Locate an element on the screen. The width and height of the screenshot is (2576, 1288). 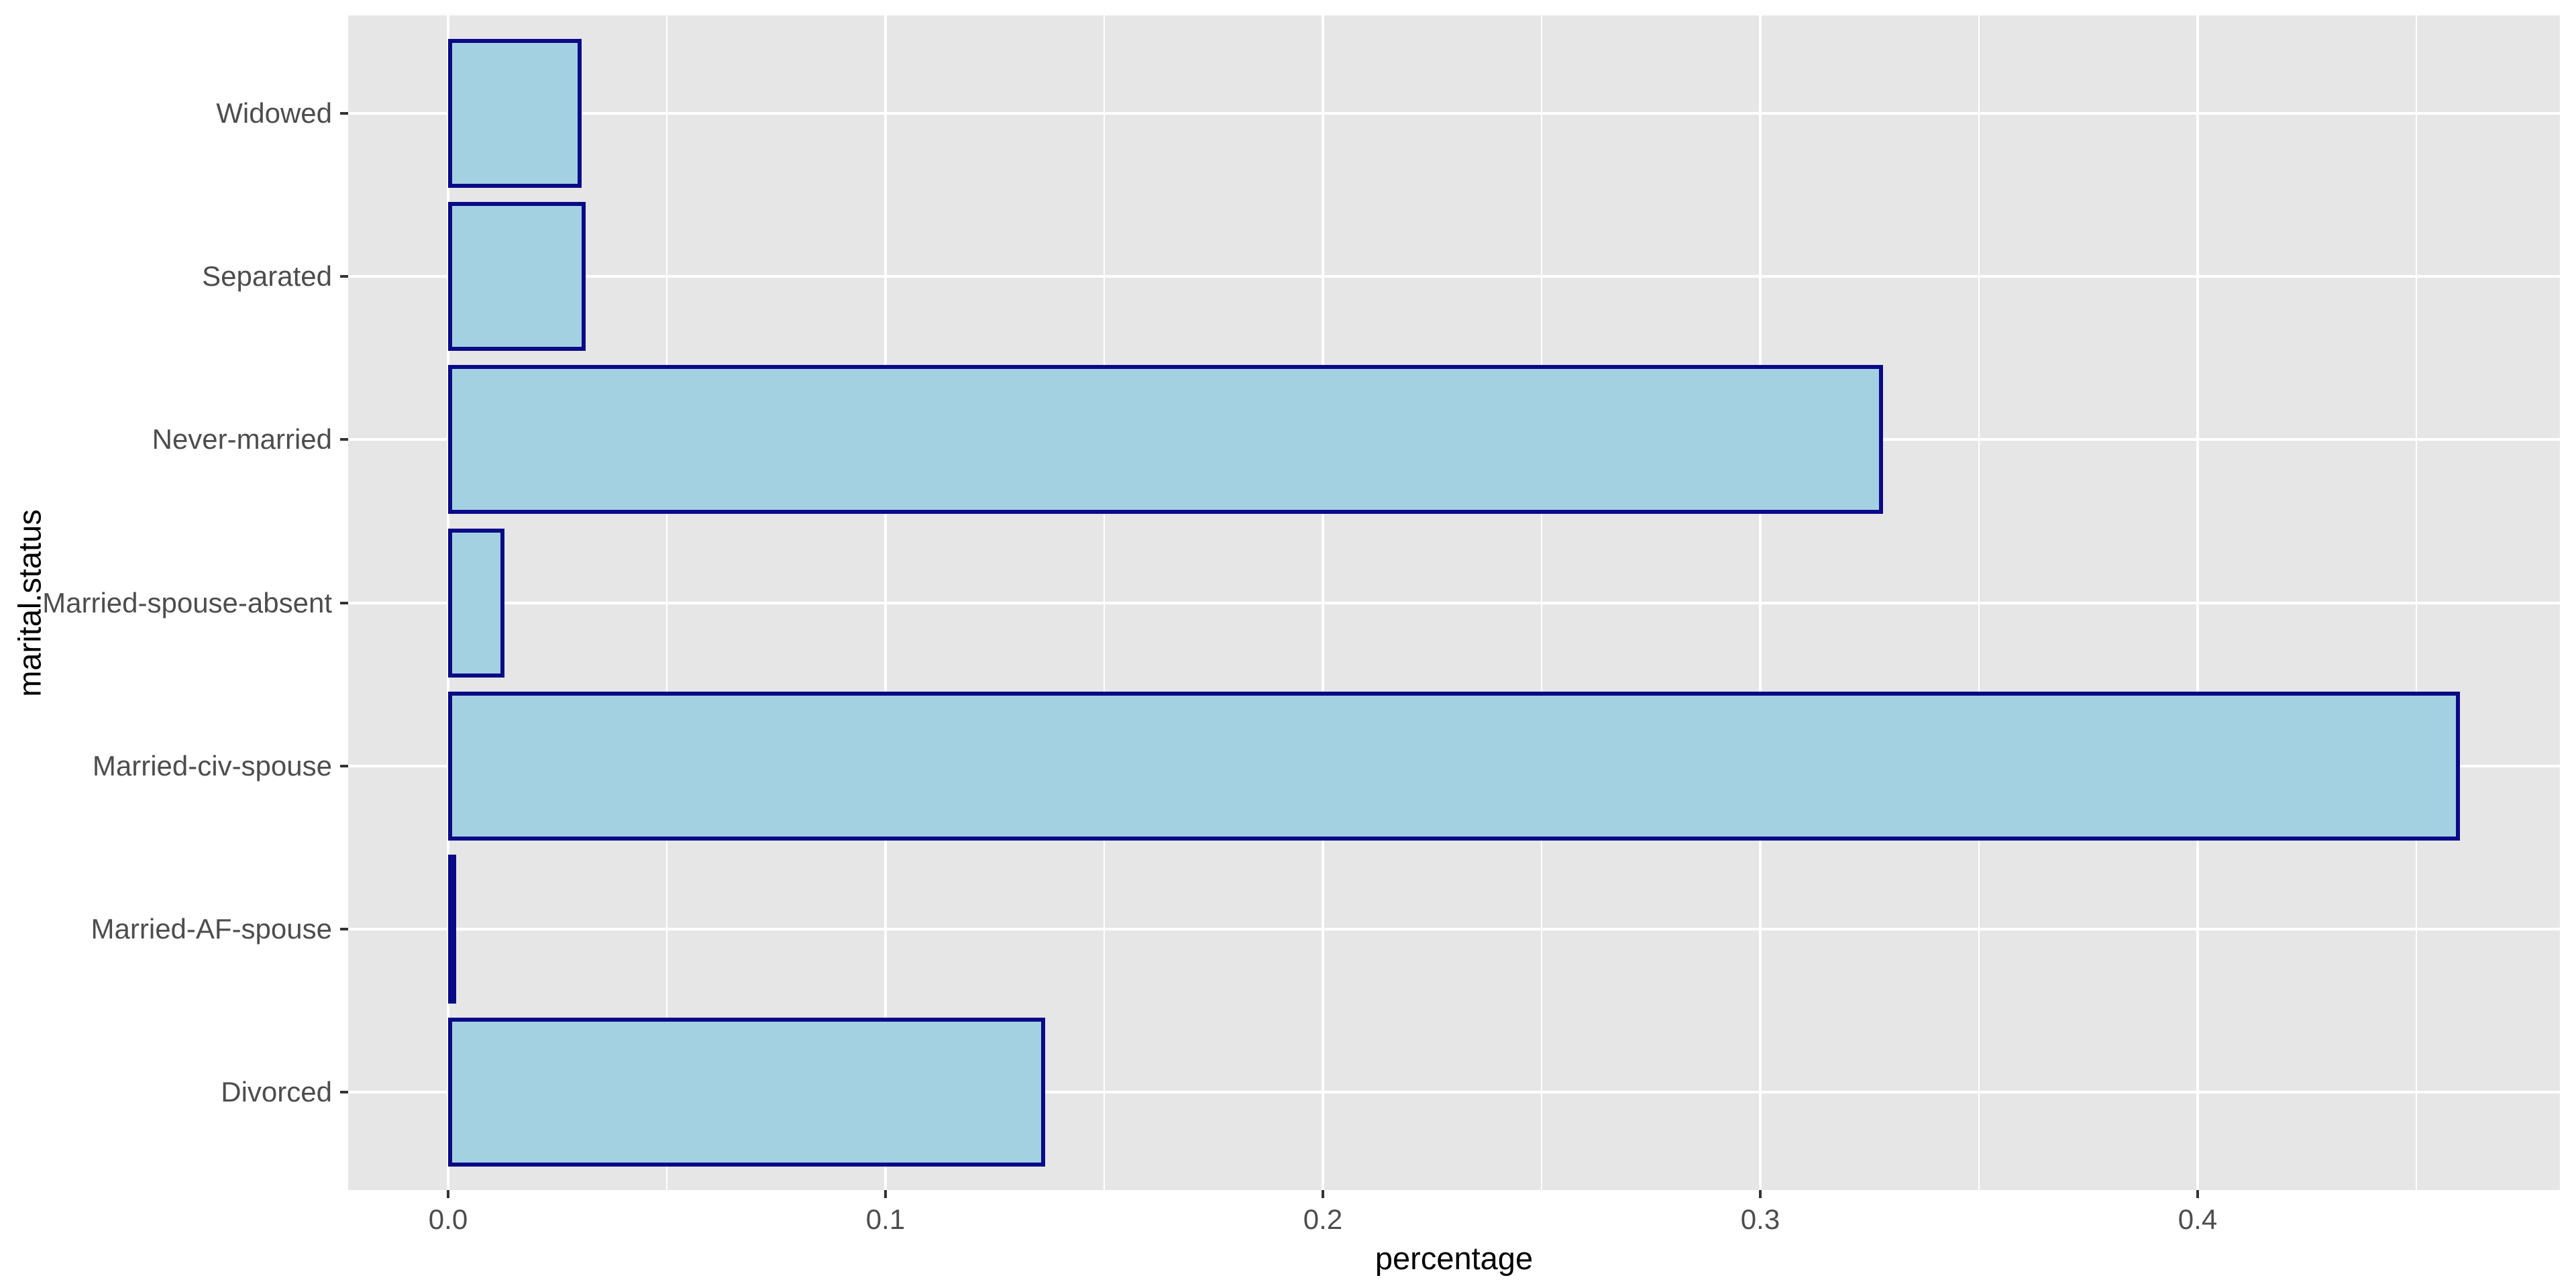
y-tick-label-married-spouse-absent: Married-spouse-absent is located at coordinates (187, 602).